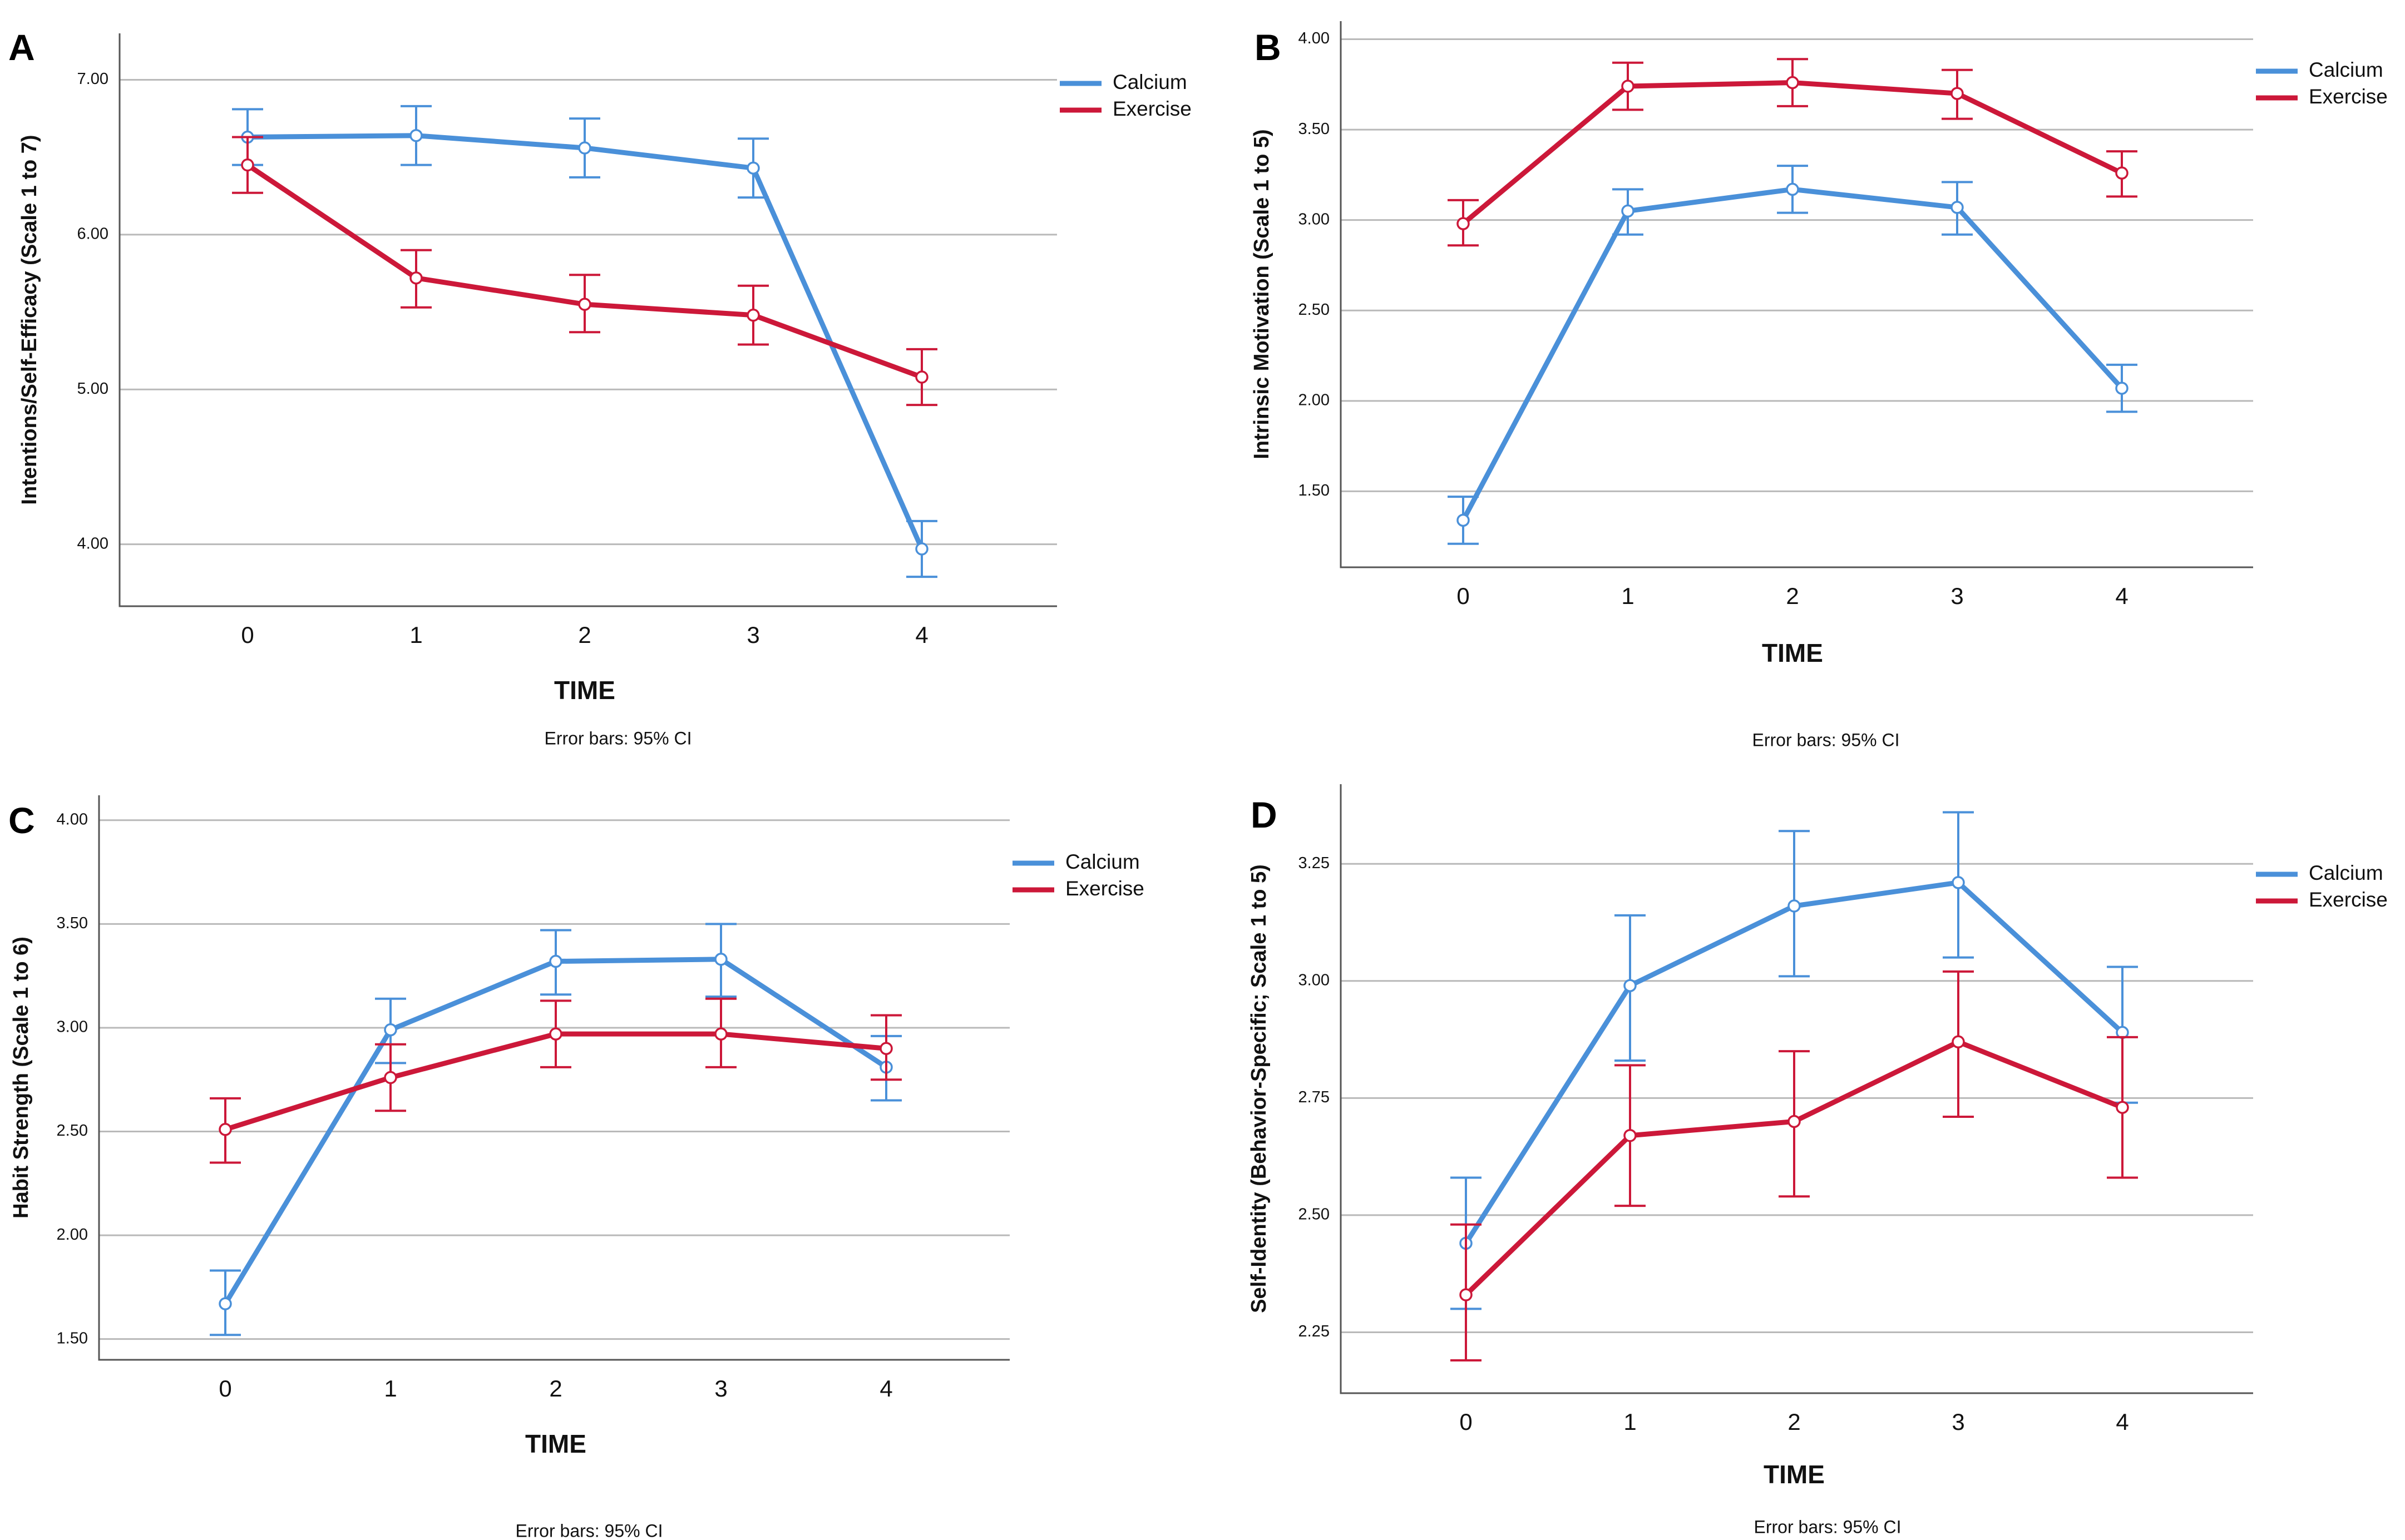 The height and width of the screenshot is (1540, 2405). What do you see at coordinates (1314, 1097) in the screenshot?
I see `y-tick-label: 2.75` at bounding box center [1314, 1097].